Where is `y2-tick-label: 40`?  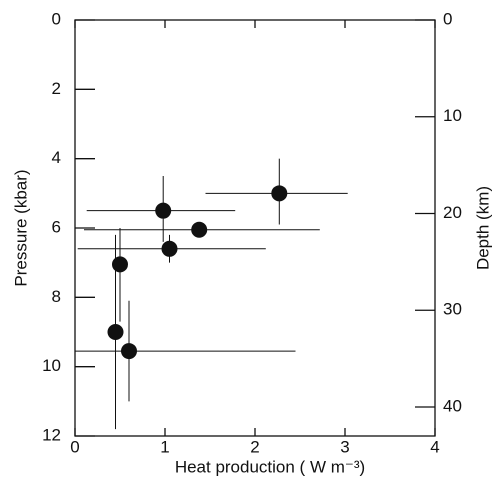 y2-tick-label: 40 is located at coordinates (452, 405).